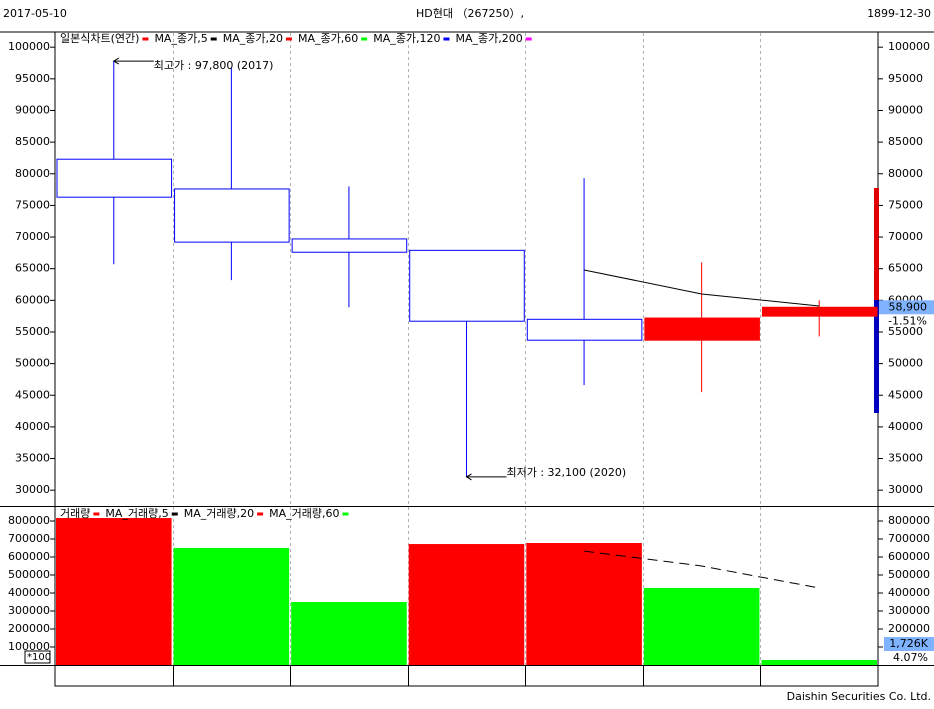 Image resolution: width=934 pixels, height=709 pixels. Describe the element at coordinates (32, 141) in the screenshot. I see `y-tick-label: 85000` at that location.